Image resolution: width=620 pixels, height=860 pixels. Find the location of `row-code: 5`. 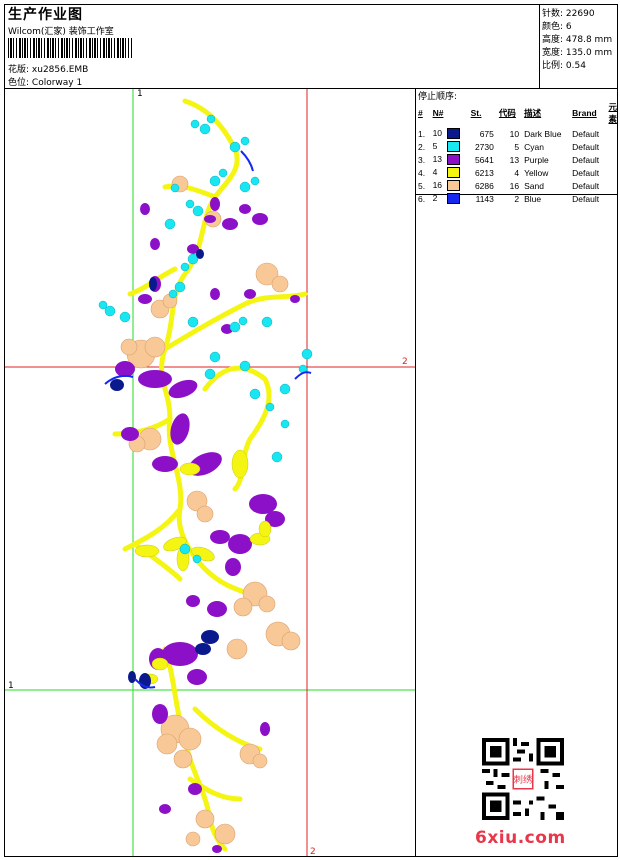

row-code: 5 is located at coordinates (517, 146).